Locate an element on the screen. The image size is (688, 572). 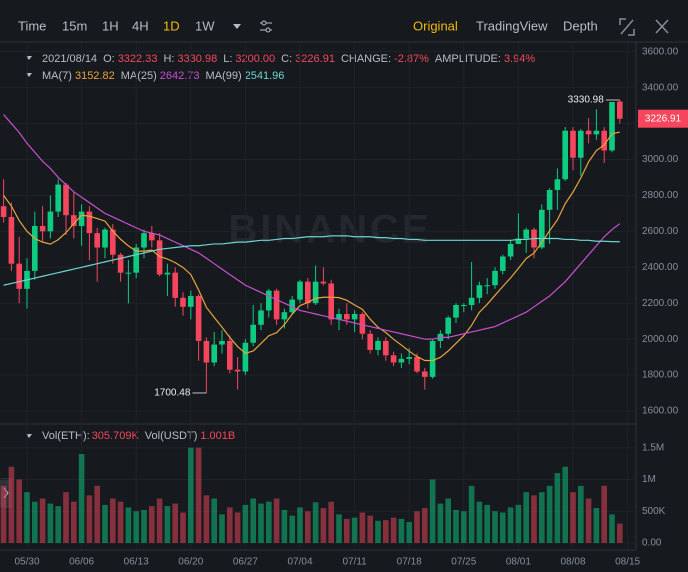
x-tick-label: 07/25 is located at coordinates (463, 562).